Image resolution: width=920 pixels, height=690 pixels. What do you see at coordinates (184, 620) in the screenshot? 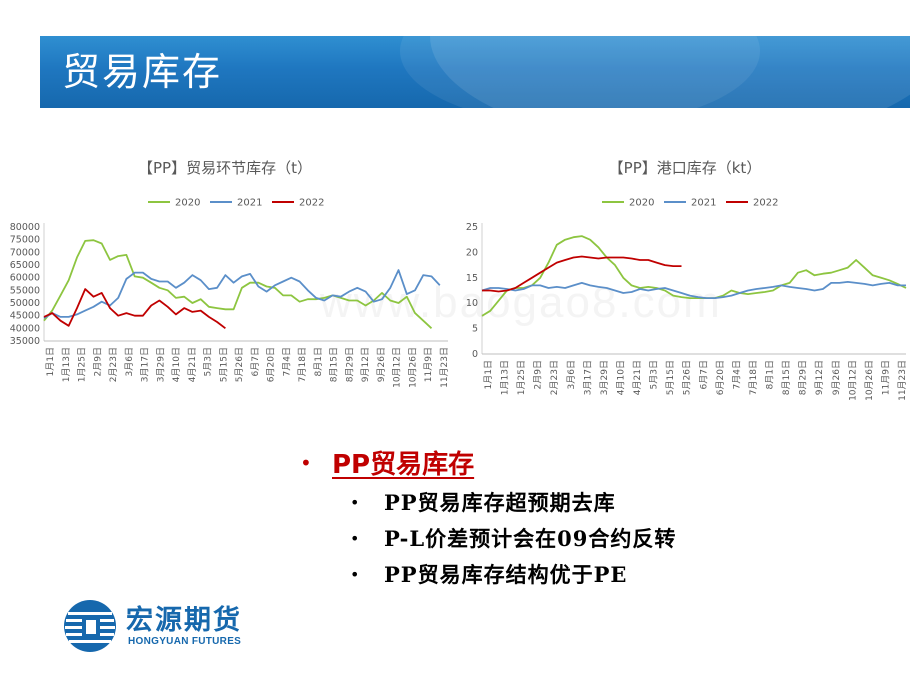
I see `logo-chinese-name: 宏源期货` at bounding box center [184, 620].